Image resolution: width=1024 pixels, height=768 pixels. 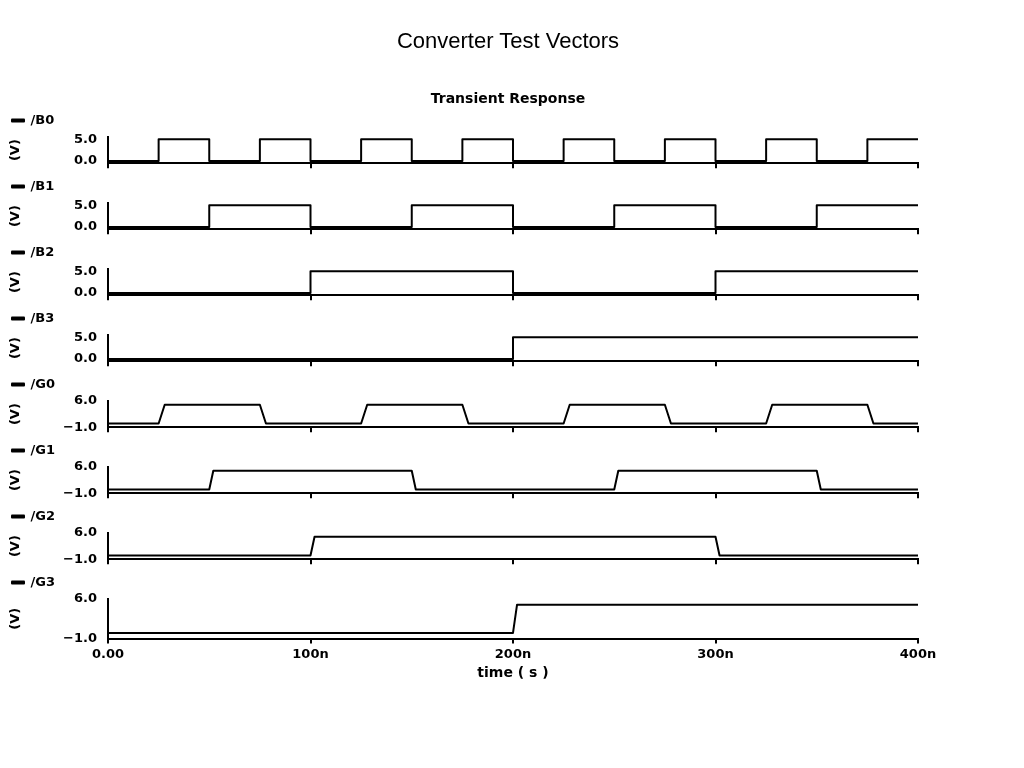 What do you see at coordinates (42, 383) in the screenshot?
I see `legend-label: /G0` at bounding box center [42, 383].